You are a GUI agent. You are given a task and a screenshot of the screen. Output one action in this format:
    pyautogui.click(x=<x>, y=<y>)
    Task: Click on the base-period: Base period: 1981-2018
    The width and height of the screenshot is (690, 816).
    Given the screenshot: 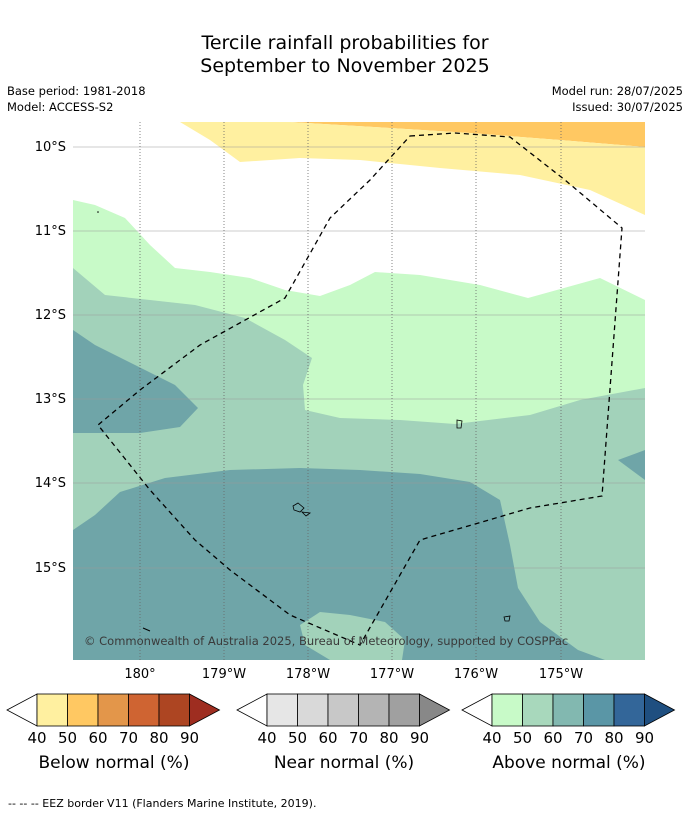 What is the action you would take?
    pyautogui.click(x=76, y=91)
    